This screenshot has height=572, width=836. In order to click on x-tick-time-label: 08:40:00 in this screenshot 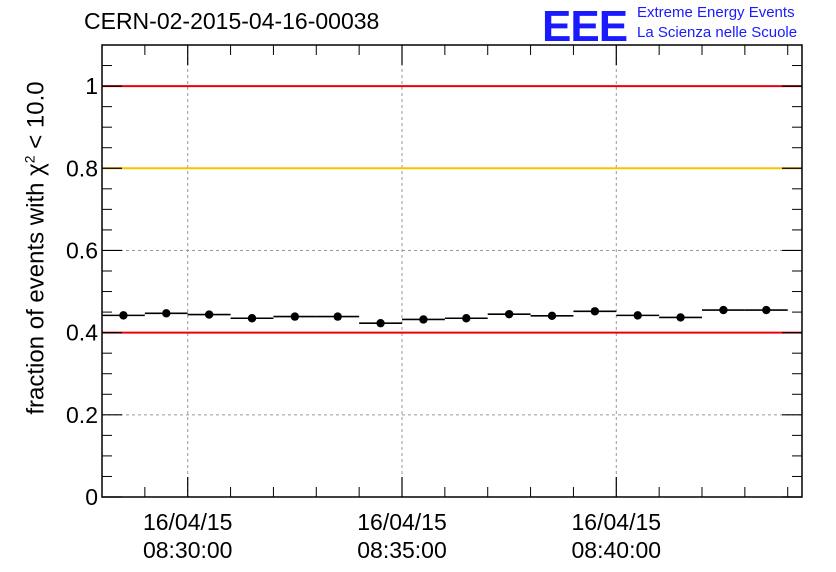, I will do `click(617, 550)`.